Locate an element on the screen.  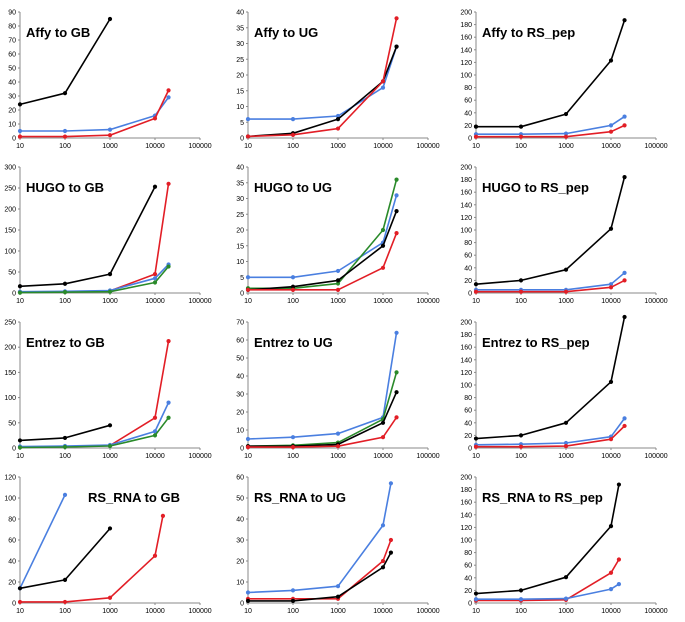
hugo-to-gb-series-green-point is located at coordinates (155, 282).